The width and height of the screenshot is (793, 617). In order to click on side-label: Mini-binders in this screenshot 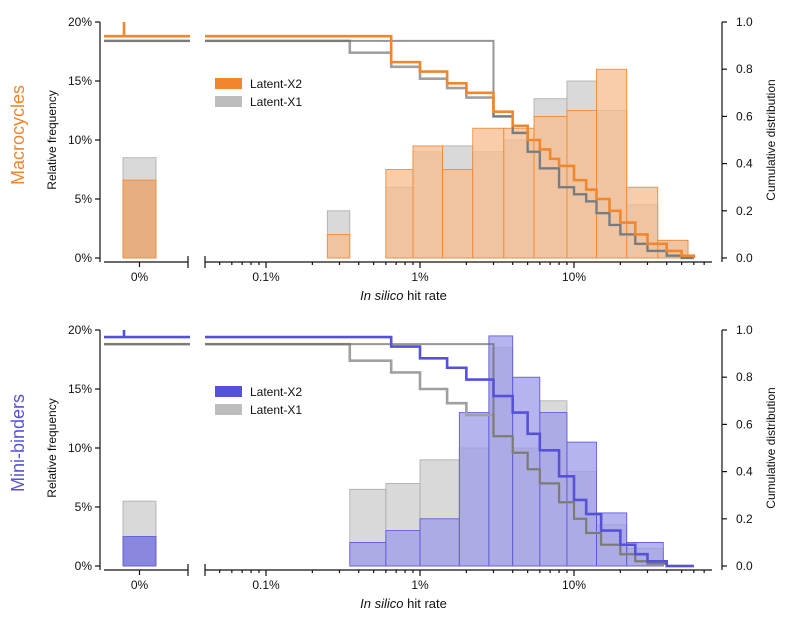, I will do `click(18, 443)`.